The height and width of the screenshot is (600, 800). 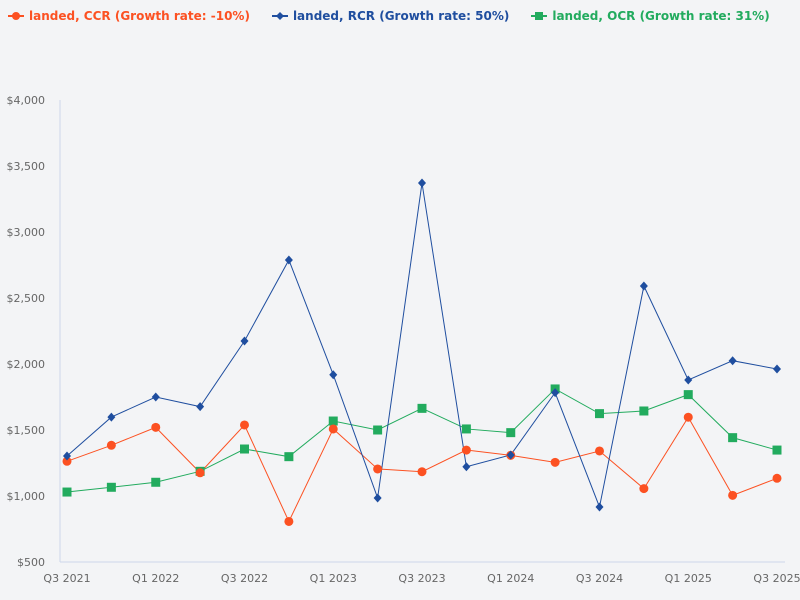 I want to click on square-marker-icon, so click(x=539, y=16).